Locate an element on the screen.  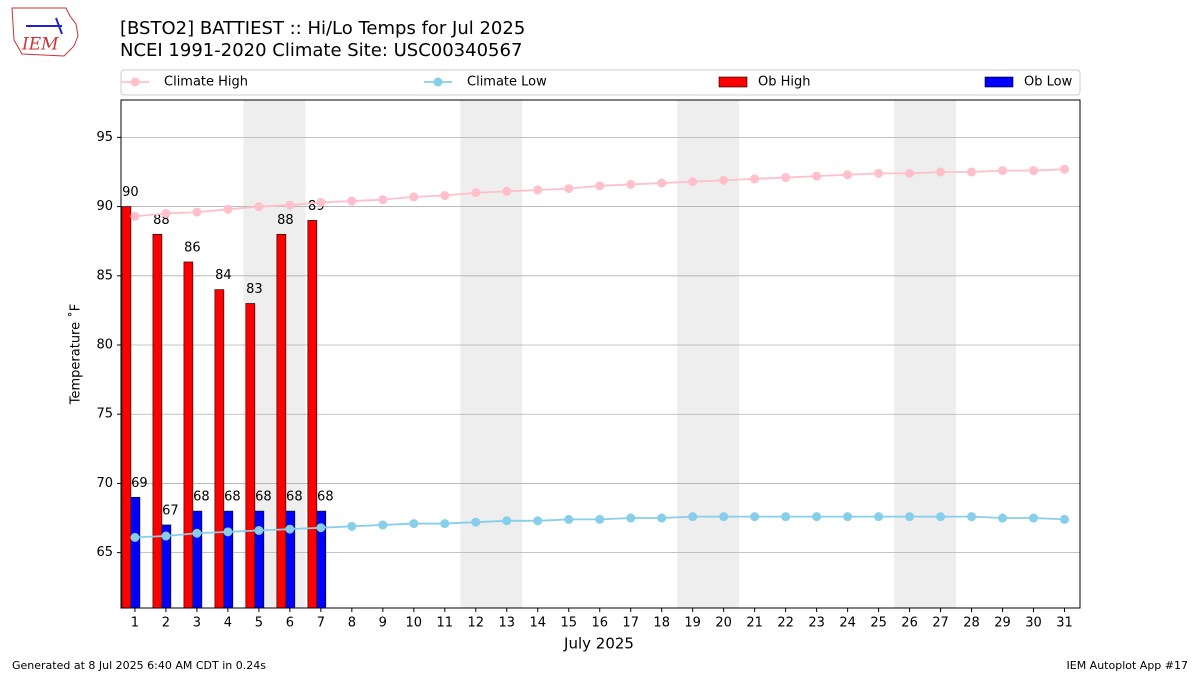
x-tick-label: 1 is located at coordinates (135, 623).